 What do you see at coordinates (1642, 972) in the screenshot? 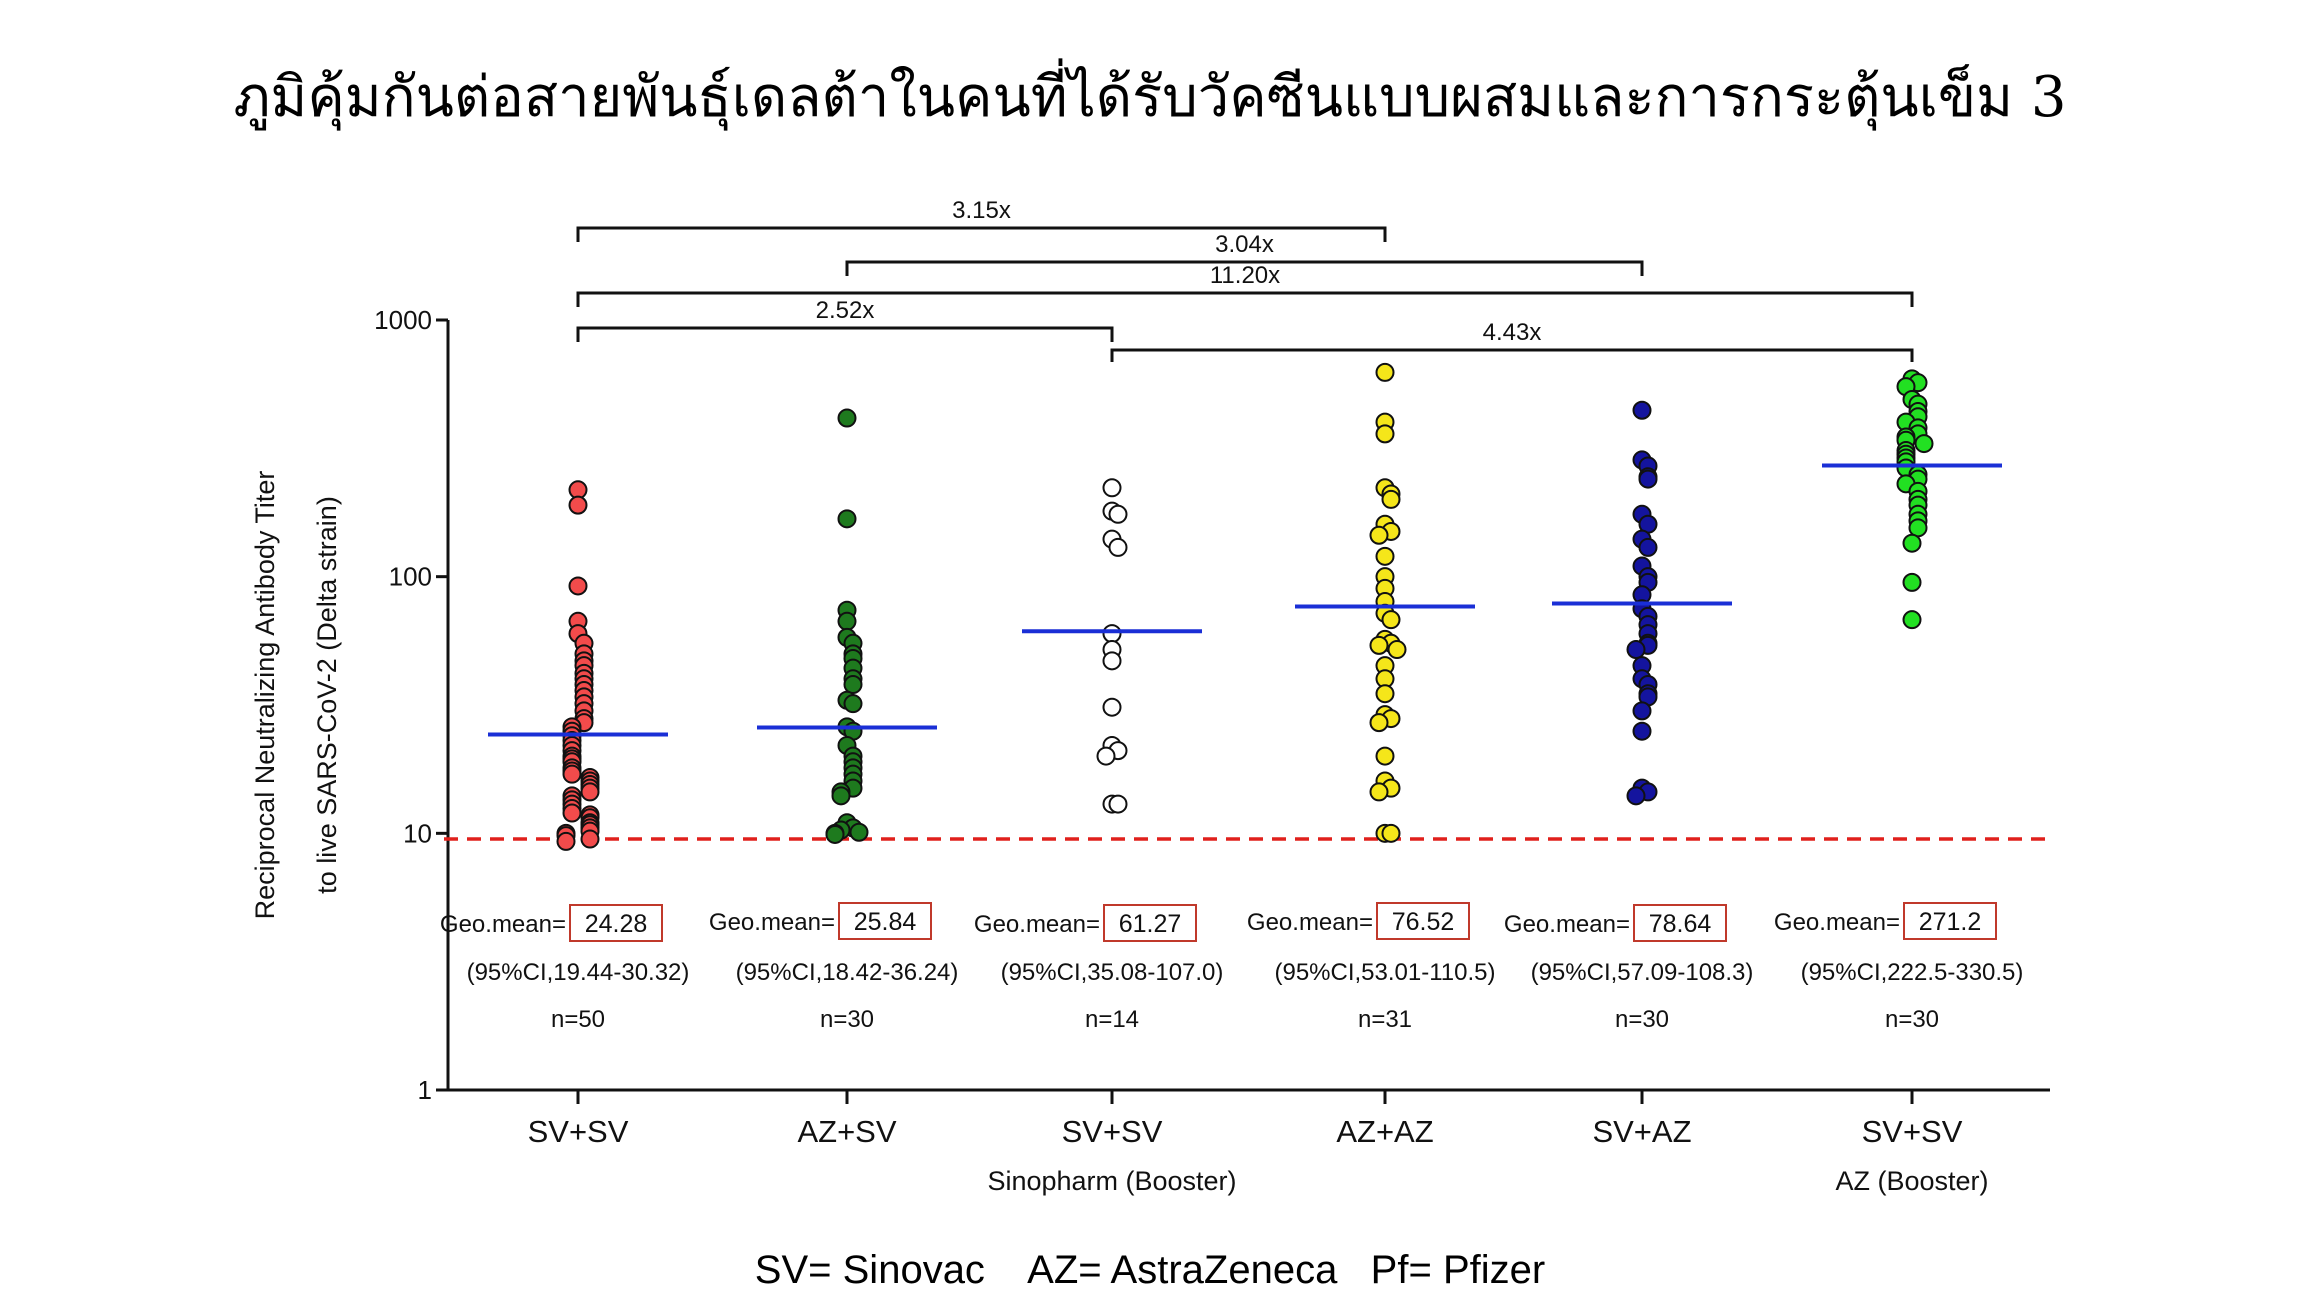
I see `ci-text-group-5: (95%CI,57.09-108.3)` at bounding box center [1642, 972].